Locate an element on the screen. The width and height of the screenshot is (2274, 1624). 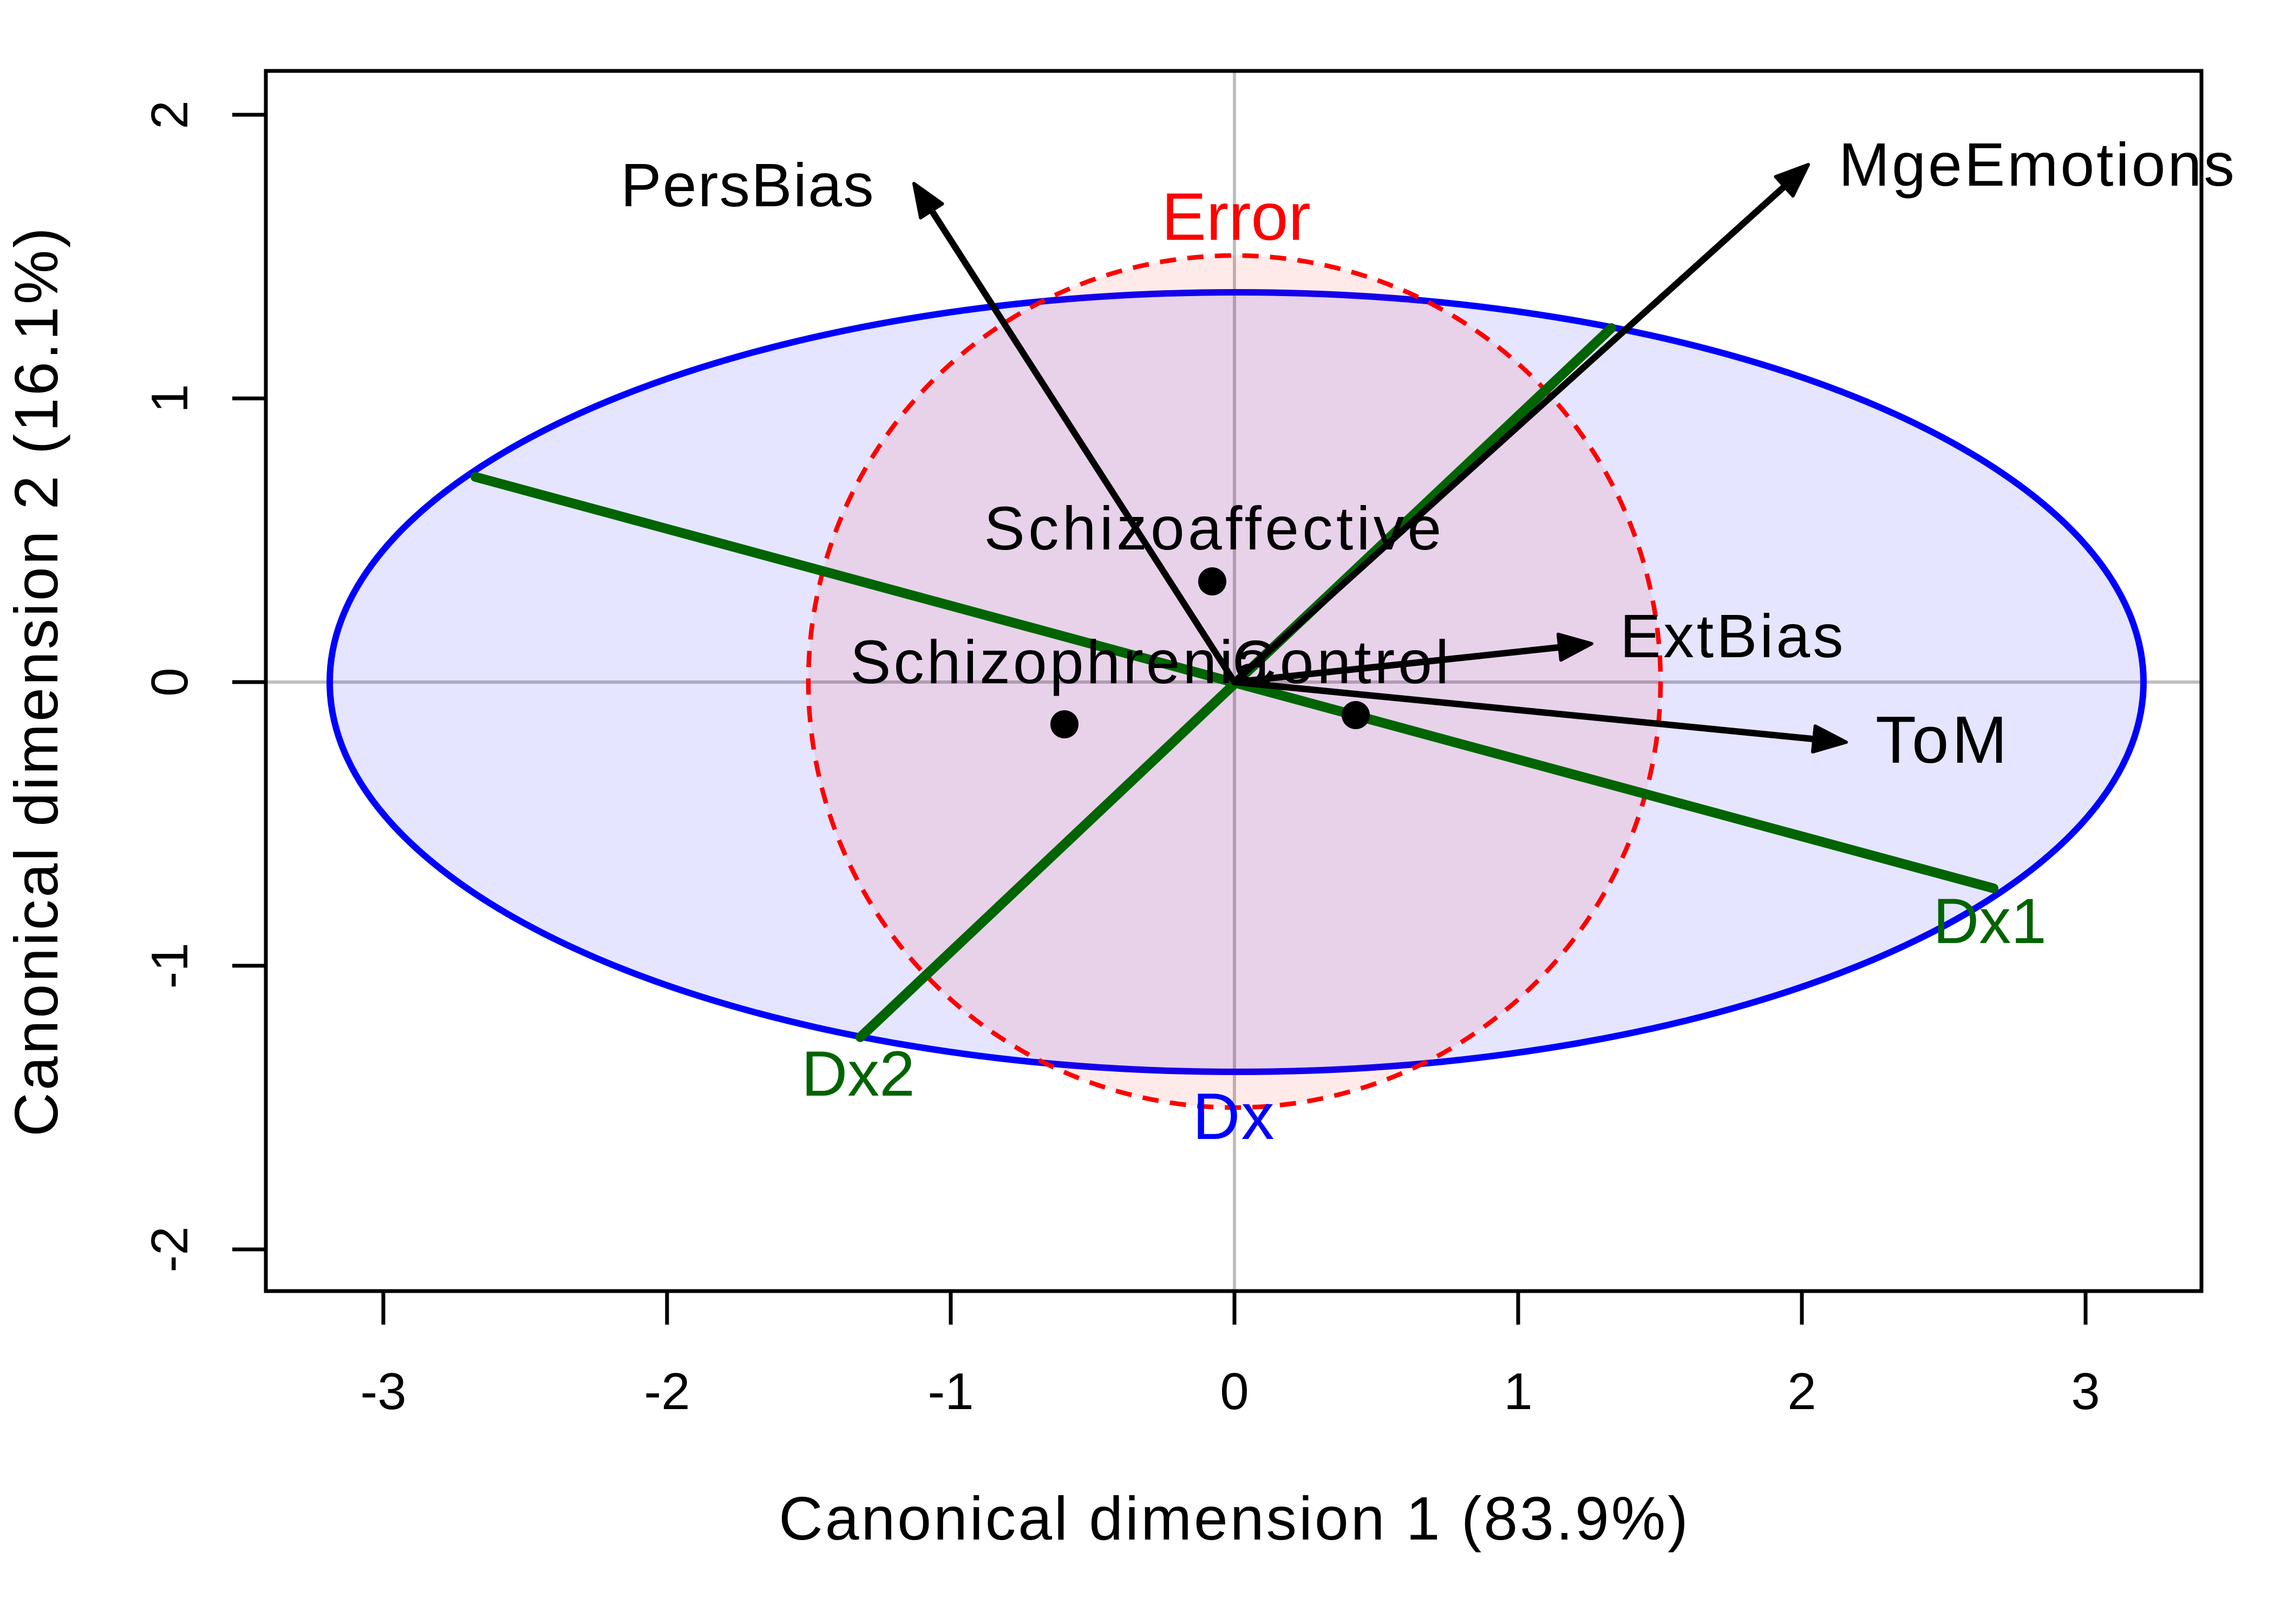
svg-text: PersBias is located at coordinates (747, 185).